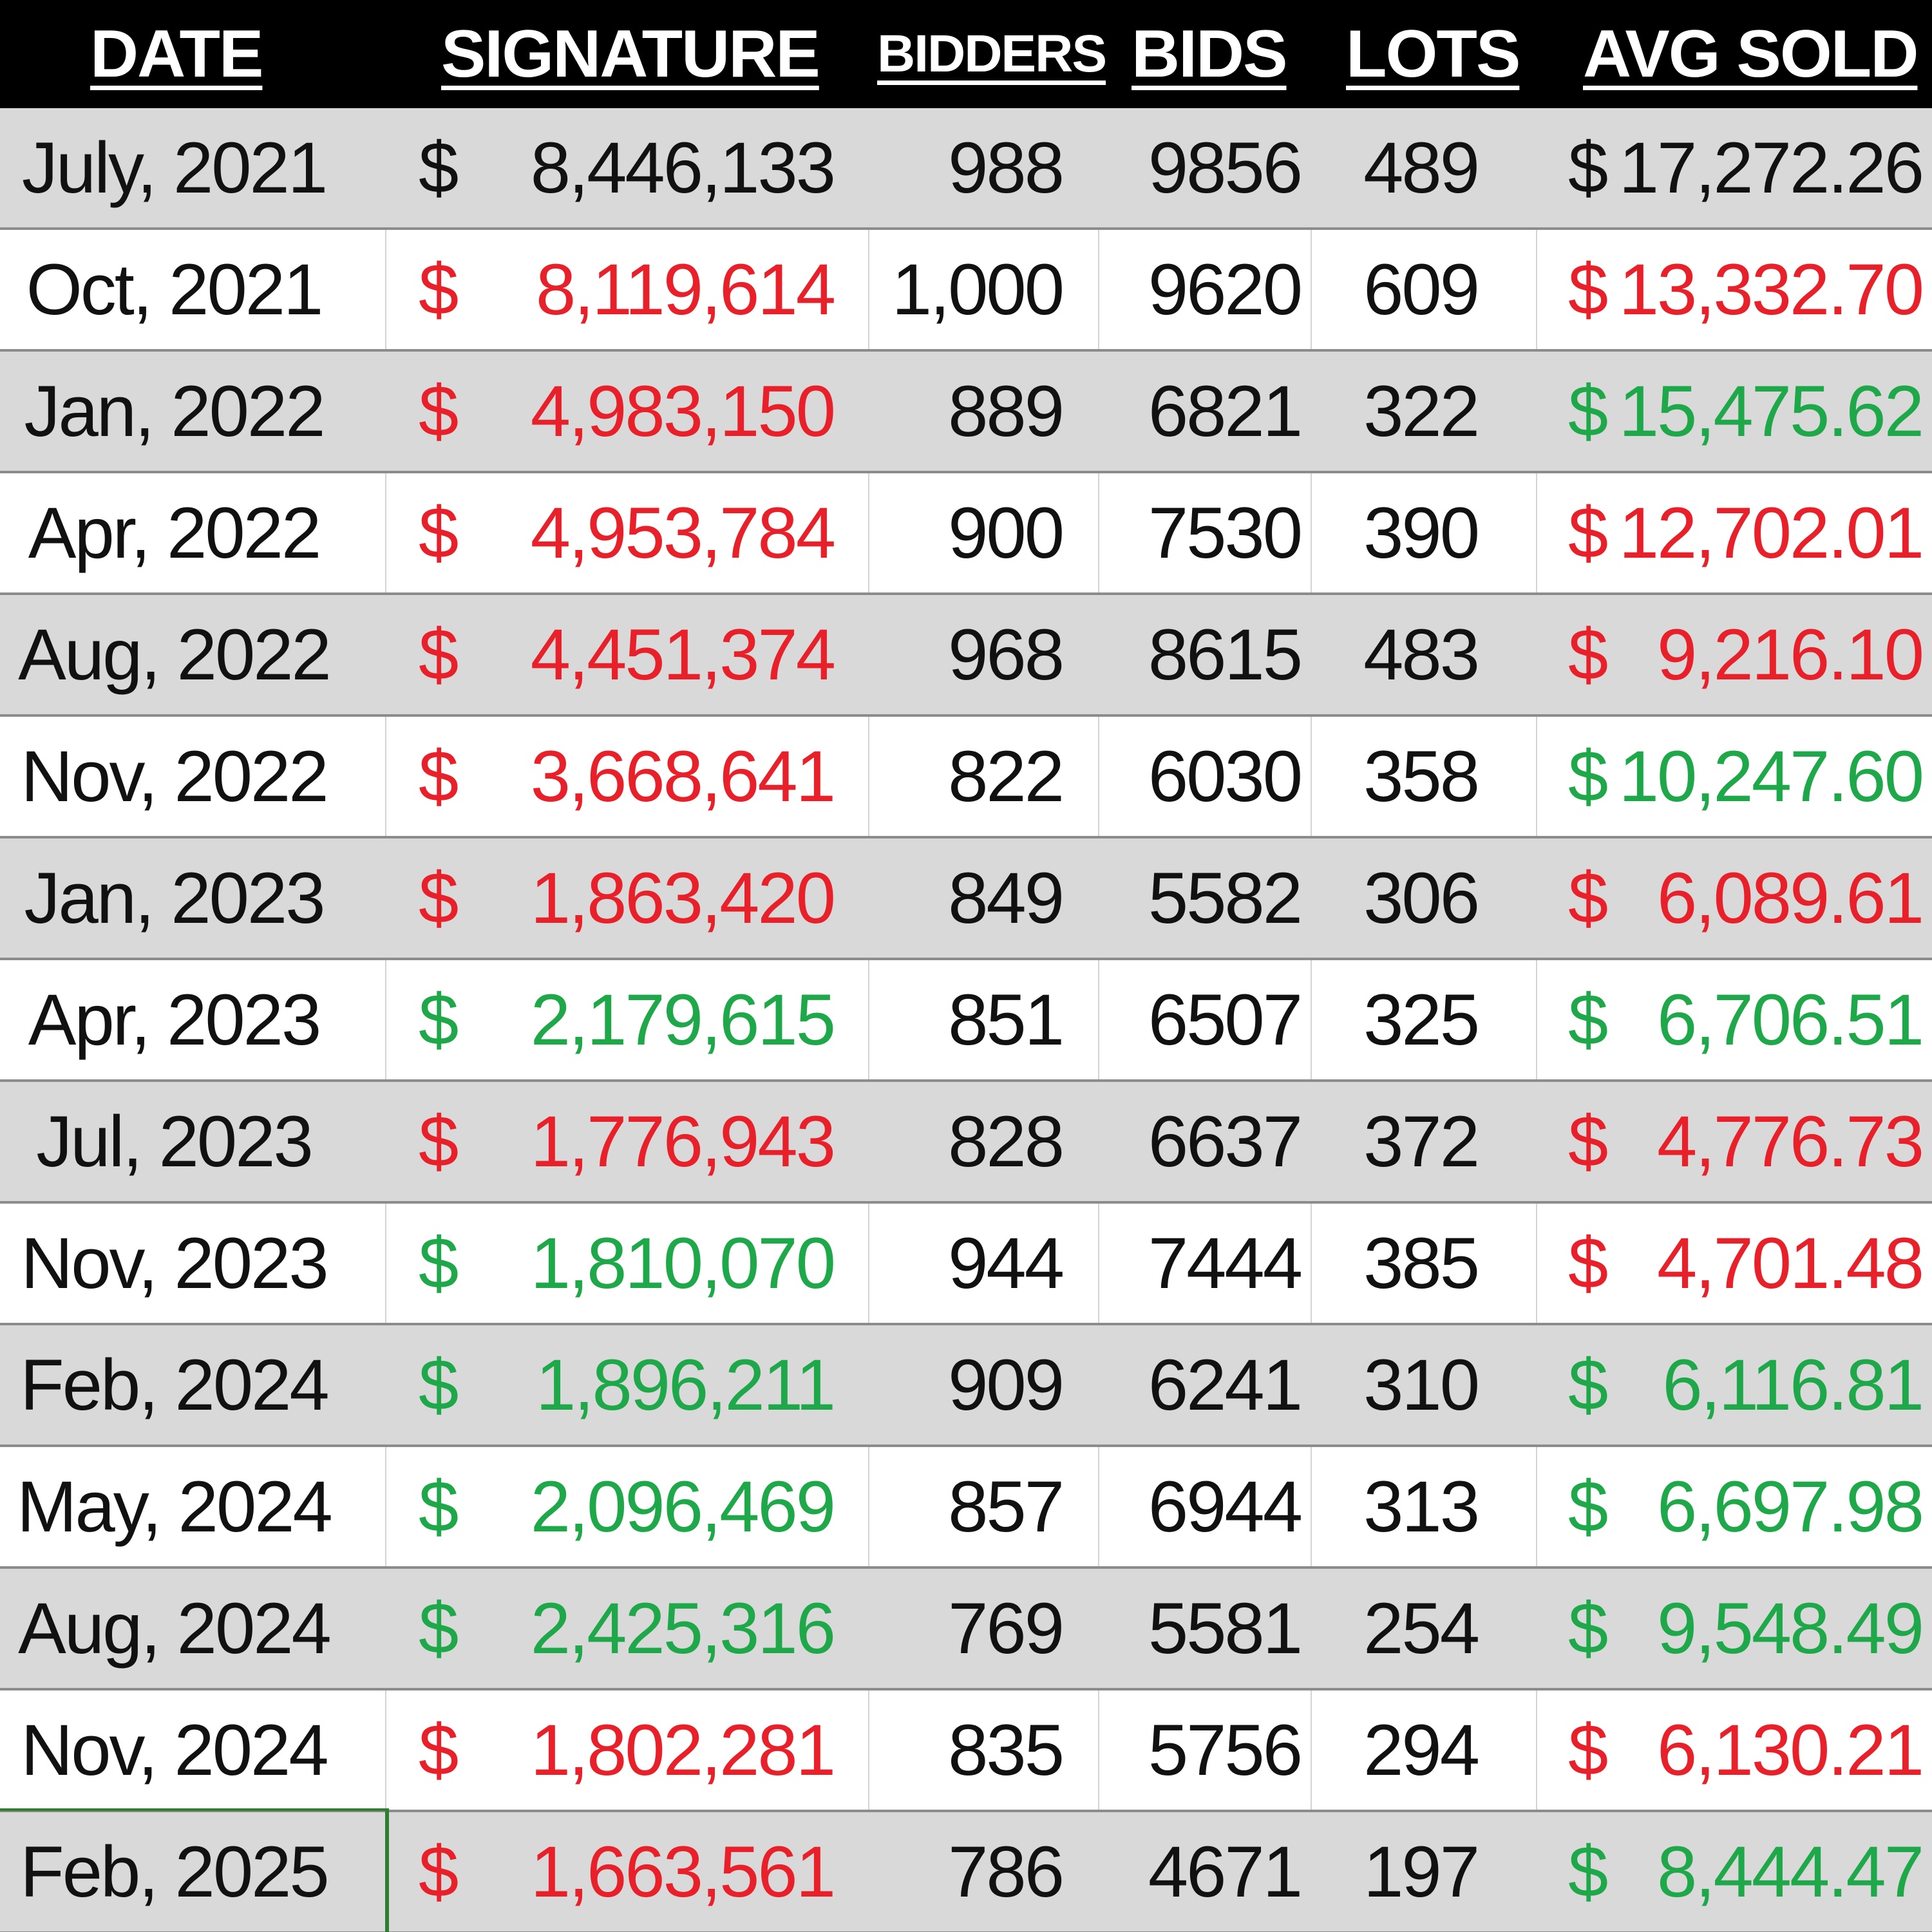 The height and width of the screenshot is (1932, 1932). Describe the element at coordinates (683, 898) in the screenshot. I see `signature-cell: 1,863,420` at that location.